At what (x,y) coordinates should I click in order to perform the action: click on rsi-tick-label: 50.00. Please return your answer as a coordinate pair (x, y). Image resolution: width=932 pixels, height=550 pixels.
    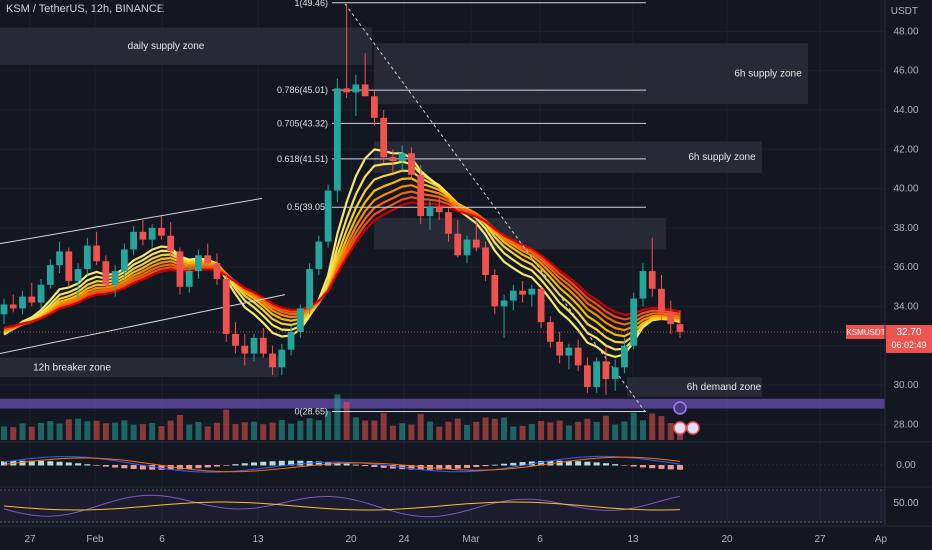
    Looking at the image, I should click on (905, 503).